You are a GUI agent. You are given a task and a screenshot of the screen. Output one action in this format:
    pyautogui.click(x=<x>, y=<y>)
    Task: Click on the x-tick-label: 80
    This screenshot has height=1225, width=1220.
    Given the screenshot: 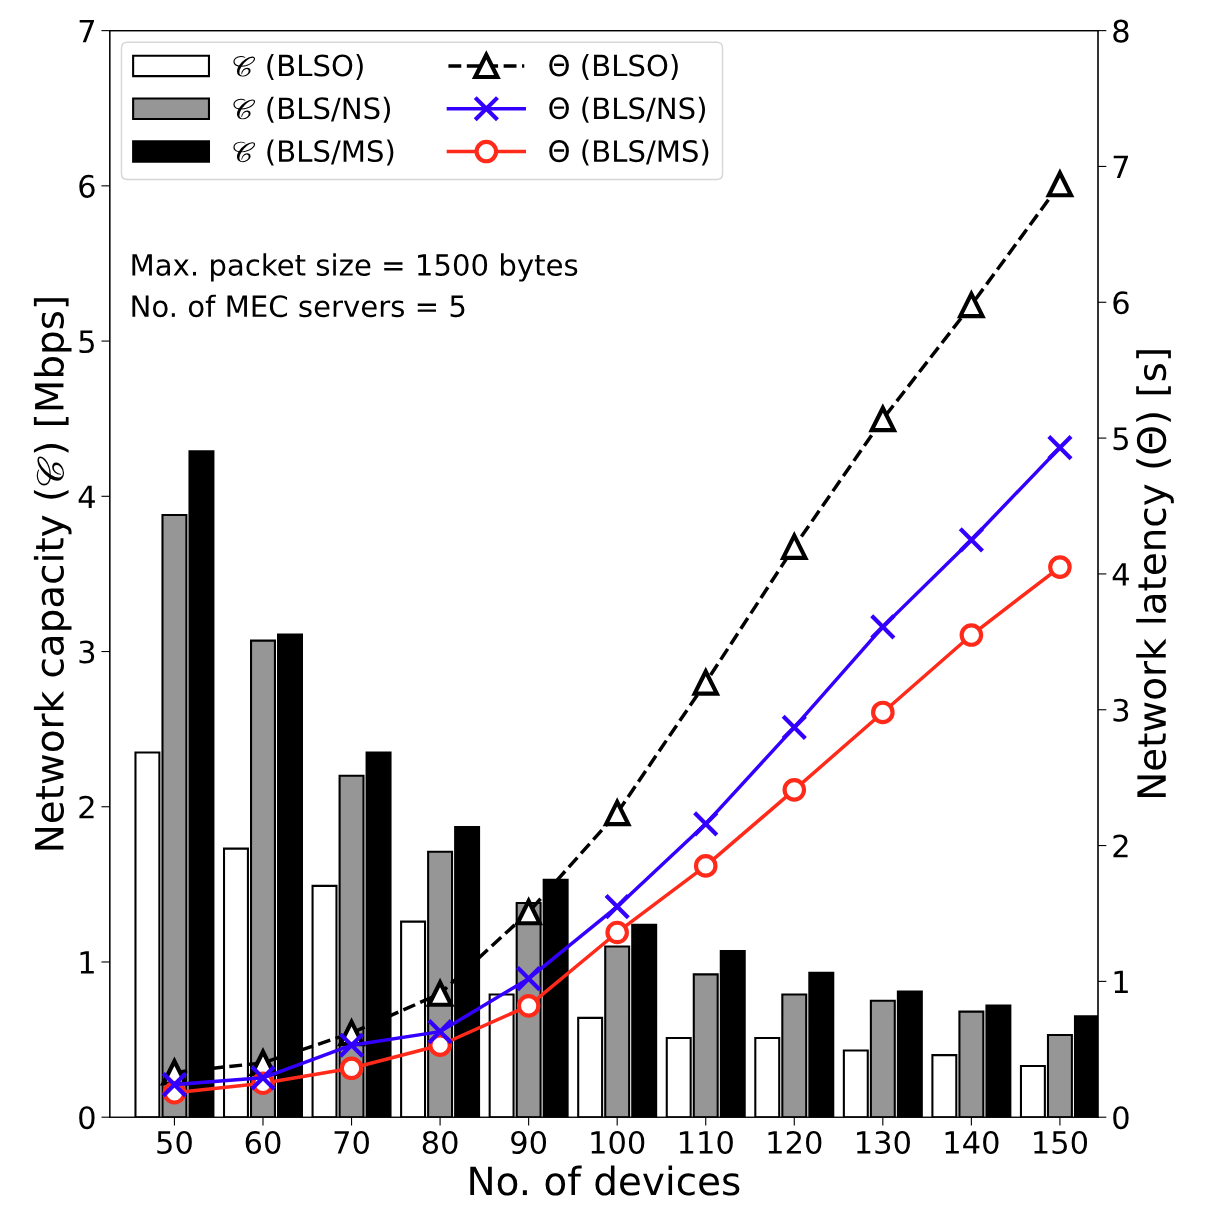 What is the action you would take?
    pyautogui.click(x=440, y=1142)
    